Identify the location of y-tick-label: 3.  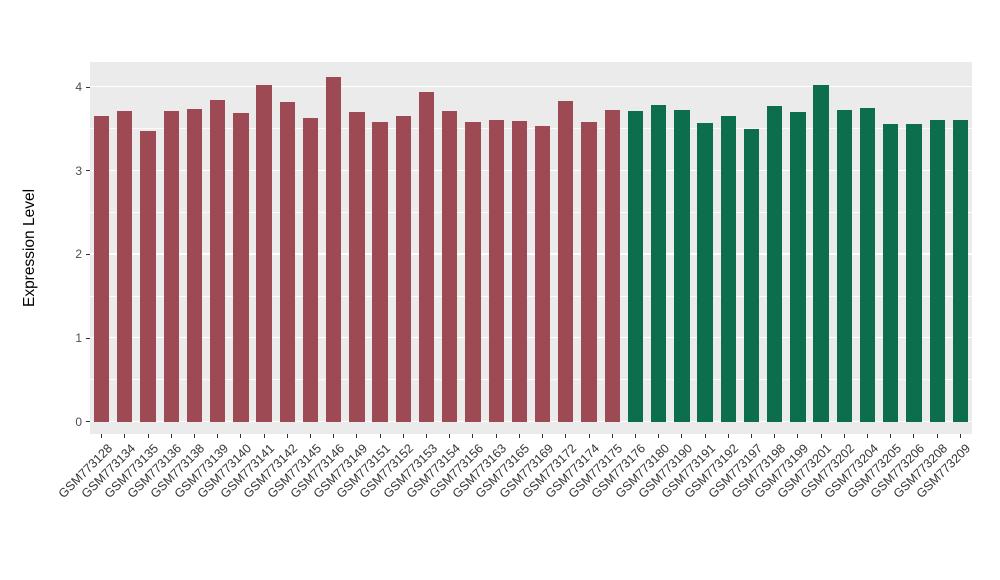
(78, 170).